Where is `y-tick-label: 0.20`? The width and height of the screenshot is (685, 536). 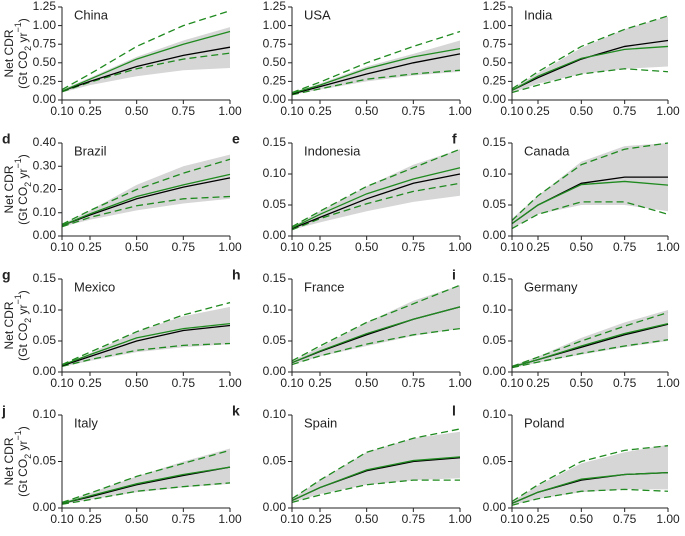 y-tick-label: 0.20 is located at coordinates (45, 189).